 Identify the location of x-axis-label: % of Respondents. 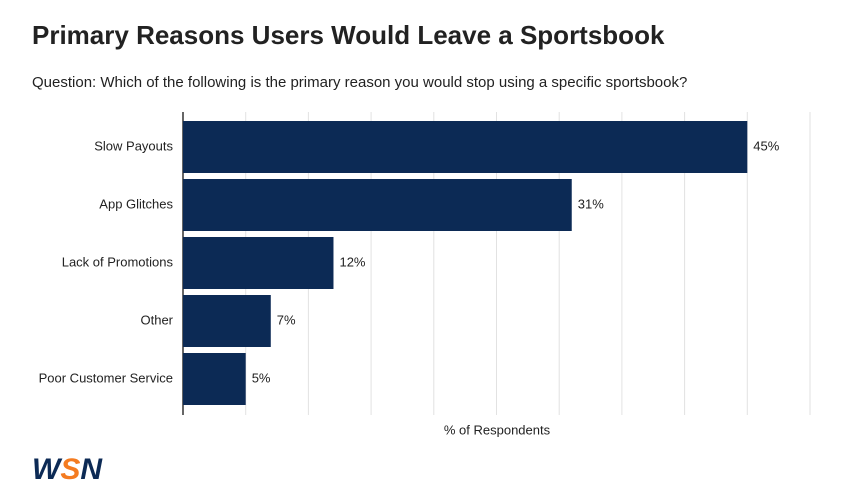
(497, 429).